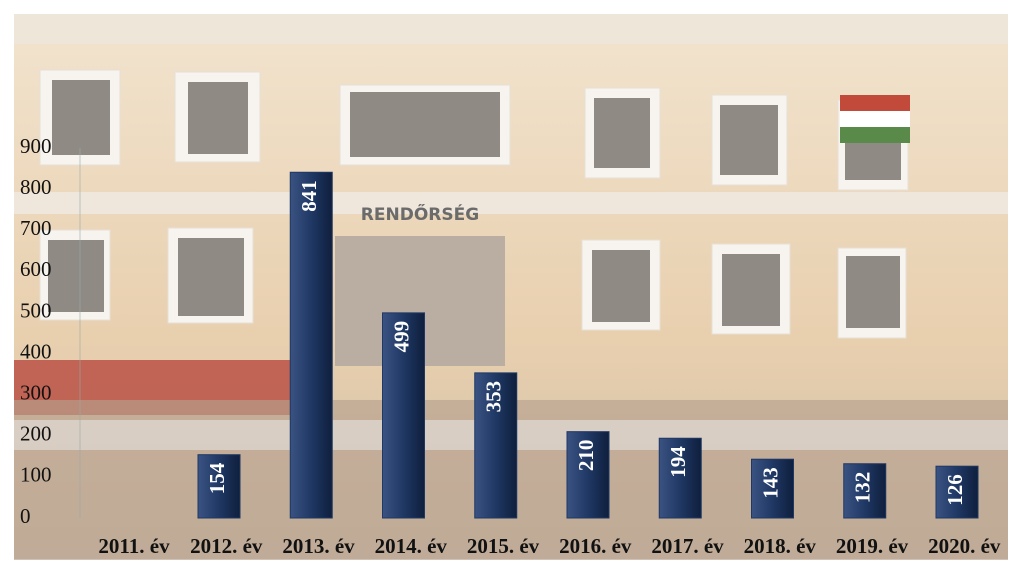 The height and width of the screenshot is (568, 1010). I want to click on data-label: 499, so click(401, 337).